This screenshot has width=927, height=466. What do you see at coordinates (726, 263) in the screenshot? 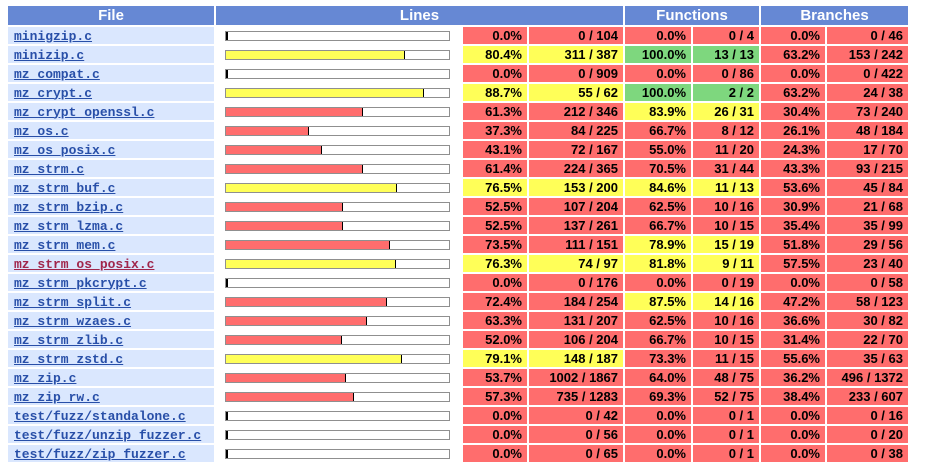
I see `function-coverage-count: 9 / 11` at bounding box center [726, 263].